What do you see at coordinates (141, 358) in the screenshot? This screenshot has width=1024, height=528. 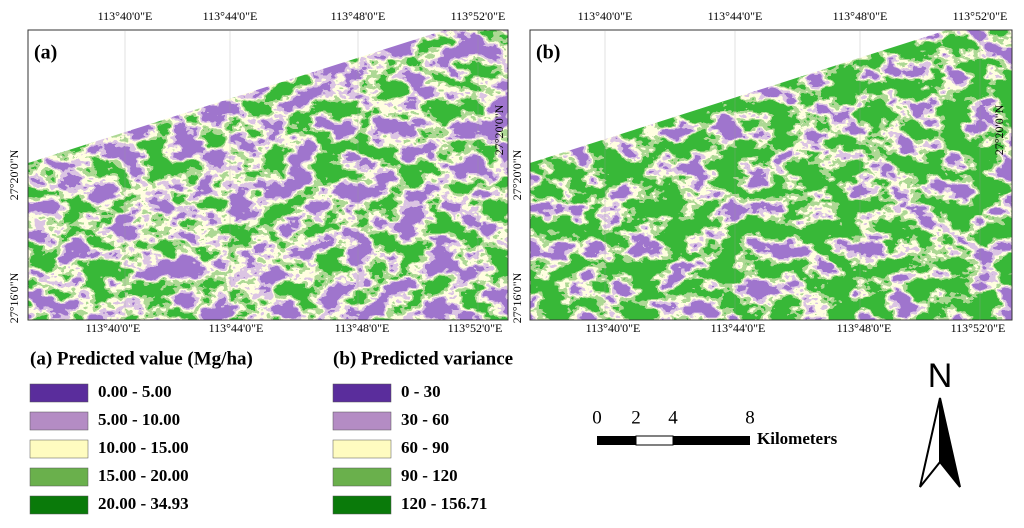 I see `legend-title: (a) Predicted value (Mg/ha)` at bounding box center [141, 358].